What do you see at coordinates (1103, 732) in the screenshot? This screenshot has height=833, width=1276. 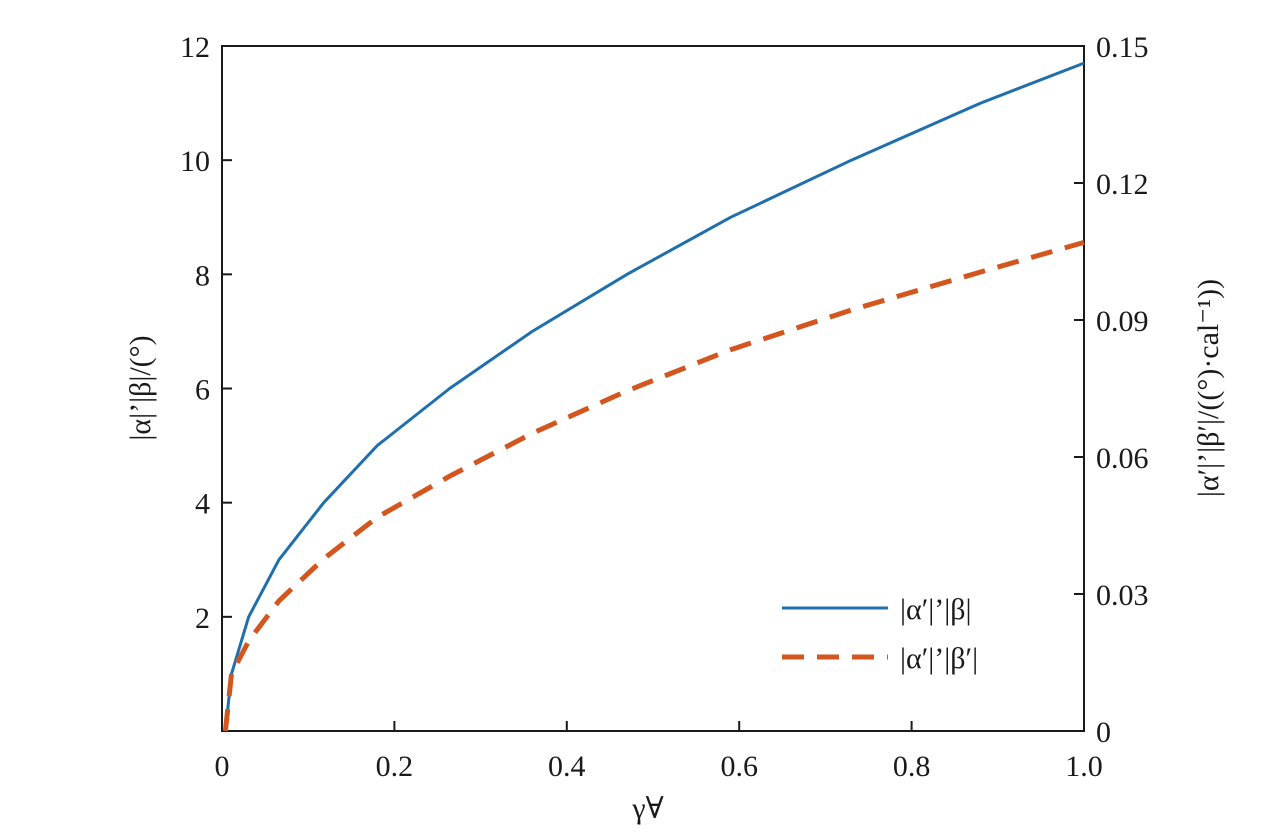 I see `y2-tick-label: 0` at bounding box center [1103, 732].